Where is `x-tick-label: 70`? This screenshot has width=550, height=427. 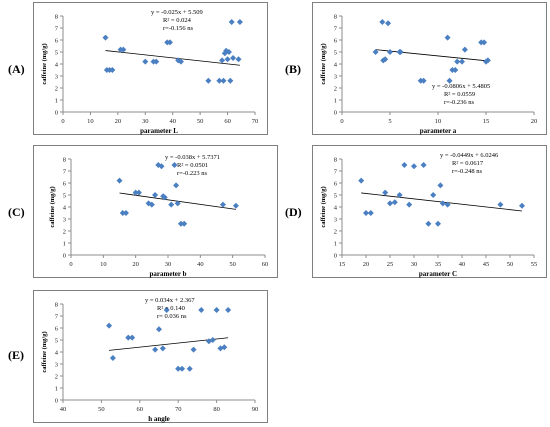
x-tick-label: 70 is located at coordinates (178, 409).